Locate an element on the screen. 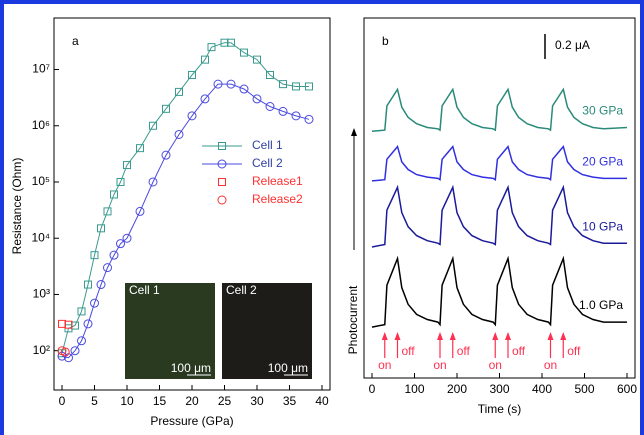  x-tick-label: 300 is located at coordinates (499, 389).